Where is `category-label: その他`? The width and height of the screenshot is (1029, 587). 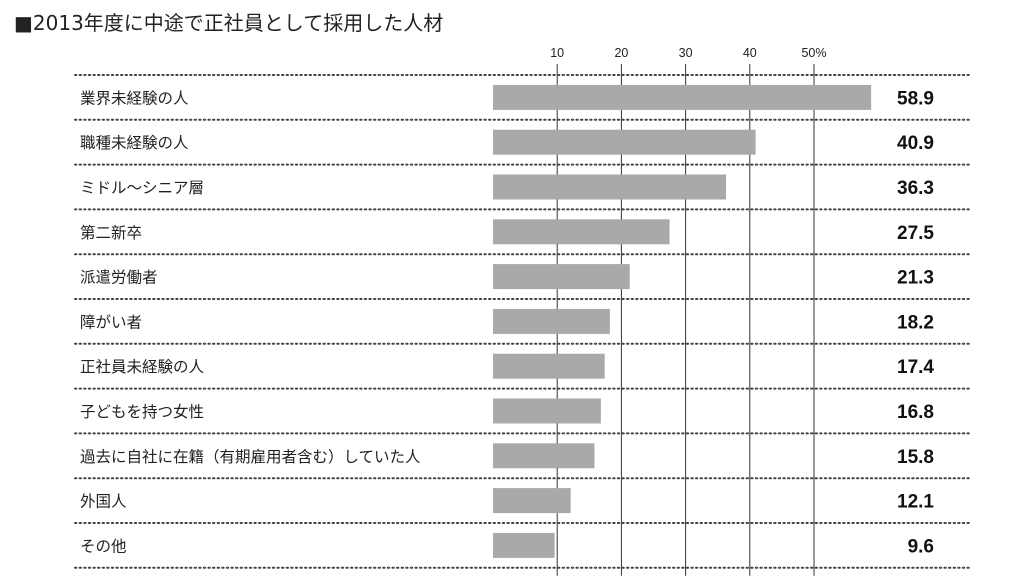 category-label: その他 is located at coordinates (103, 546).